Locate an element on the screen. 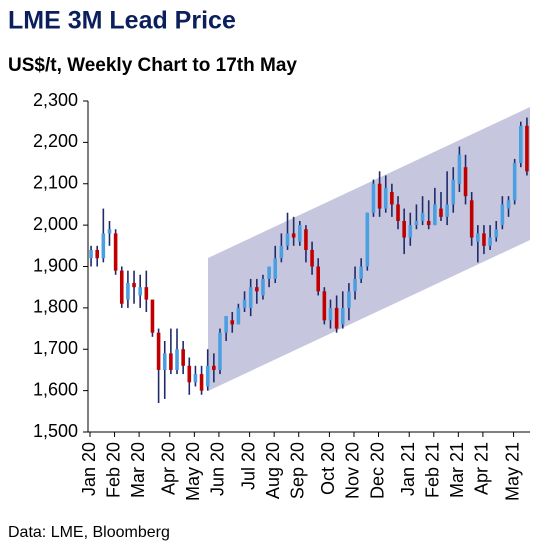  x-tick-label: Mar 21 is located at coordinates (457, 470).